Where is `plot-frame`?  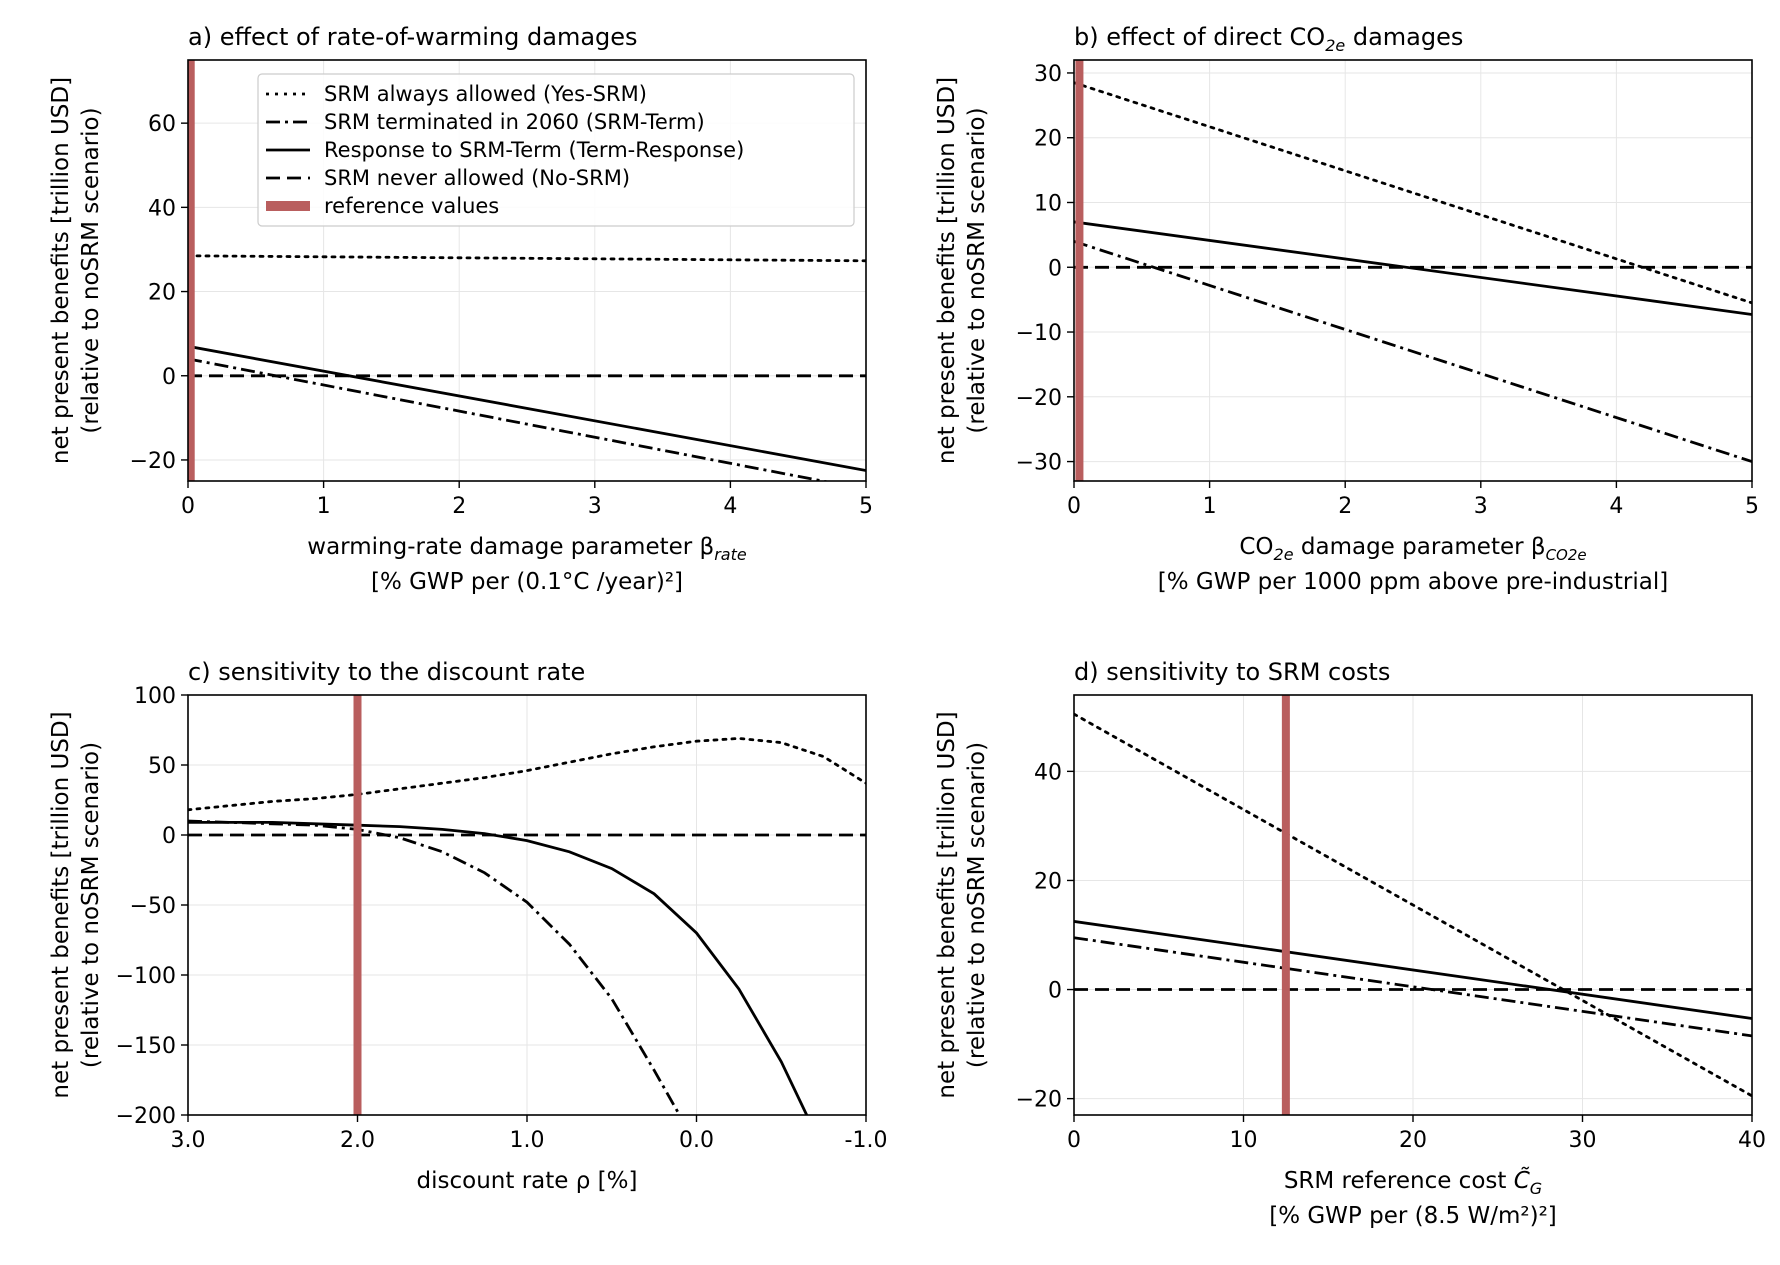 plot-frame is located at coordinates (1413, 270).